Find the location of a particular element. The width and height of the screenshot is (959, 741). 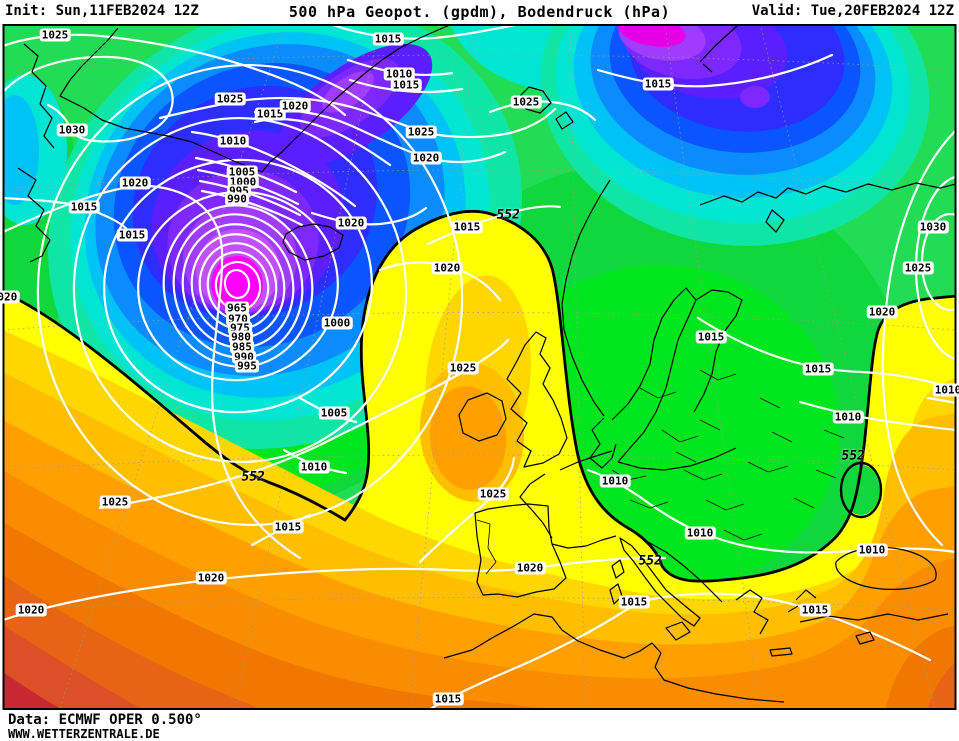

valid-timestamp: Valid: Tue,20FEB2024 12Z is located at coordinates (852, 11).